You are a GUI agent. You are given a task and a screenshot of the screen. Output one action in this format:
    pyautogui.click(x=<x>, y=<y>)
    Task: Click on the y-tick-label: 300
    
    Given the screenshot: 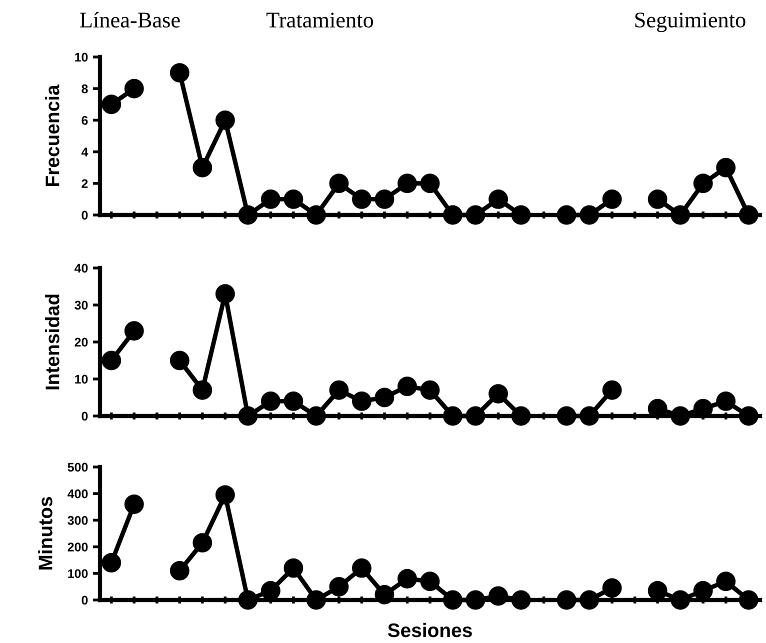 What is the action you would take?
    pyautogui.click(x=78, y=520)
    